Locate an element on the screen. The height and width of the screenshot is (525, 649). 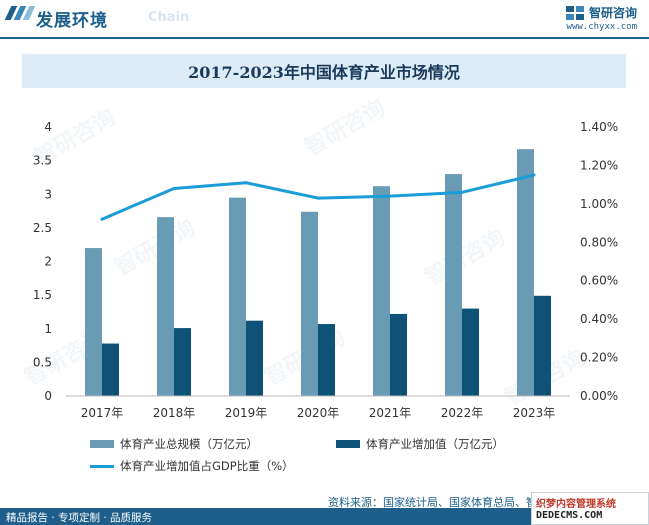
legend-label: 体育产业增加值占GDP比重（%） is located at coordinates (207, 466).